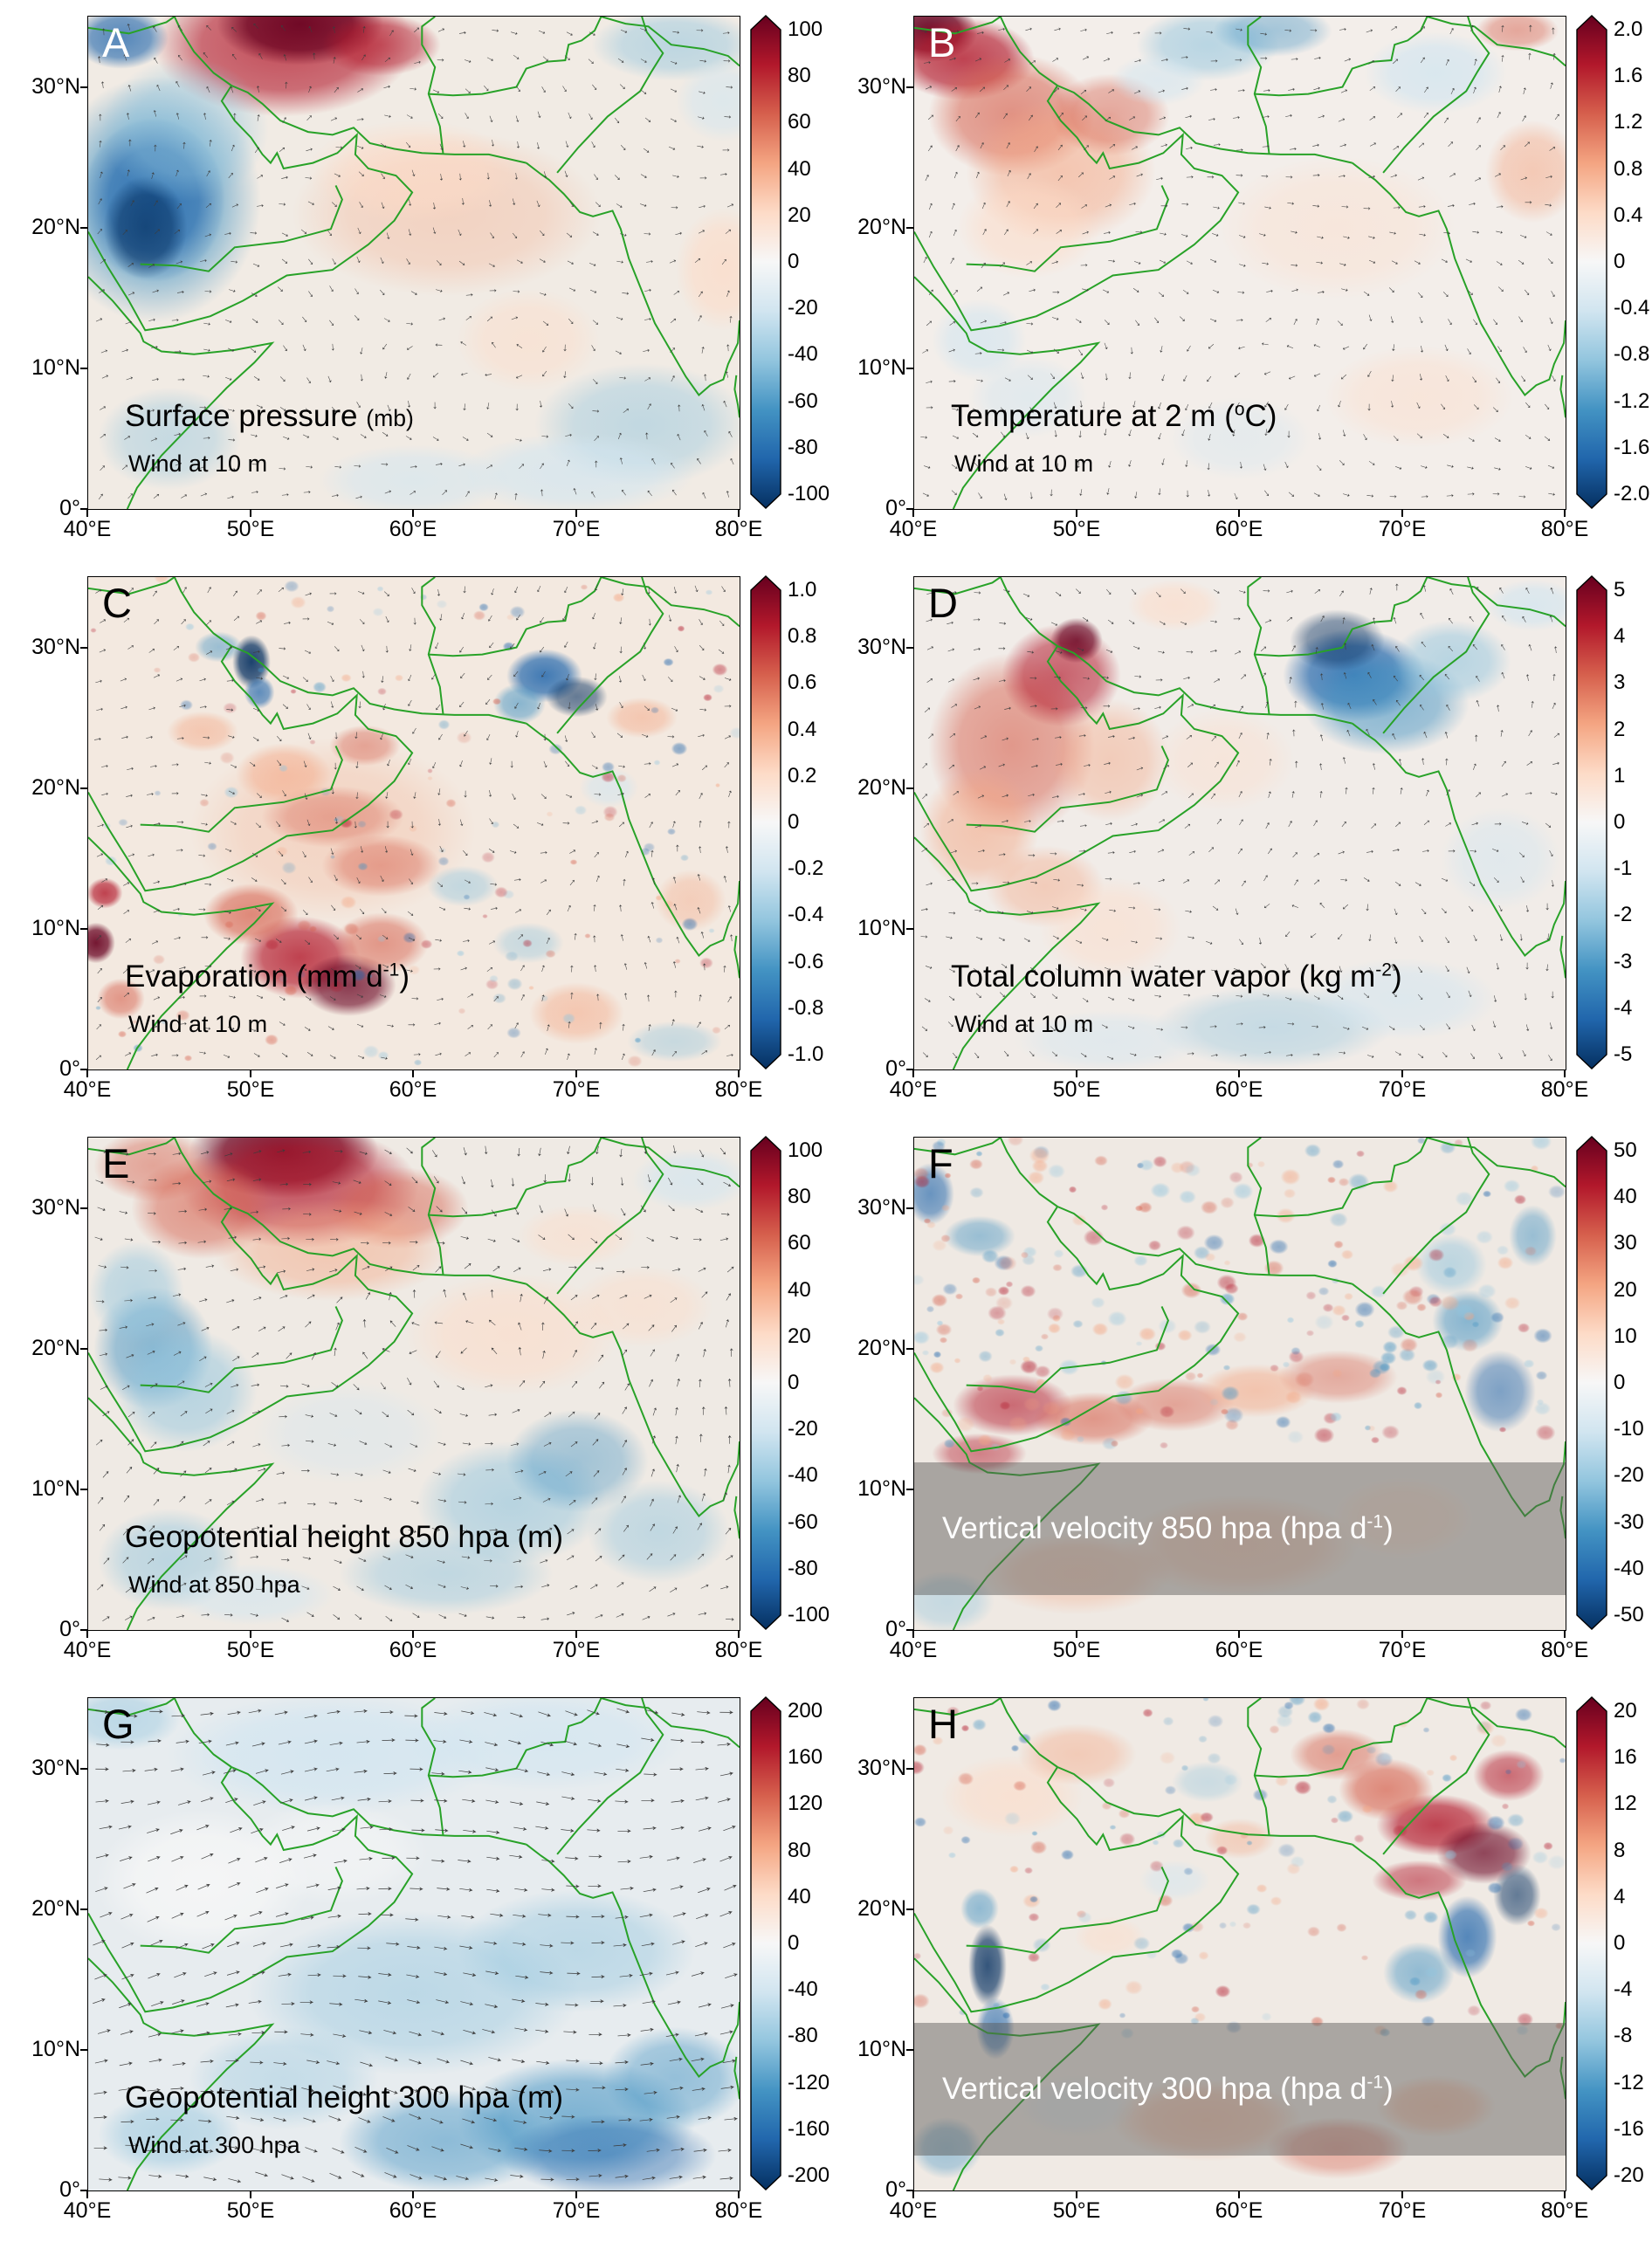  What do you see at coordinates (69, 2189) in the screenshot?
I see `y-axis-label: 0°` at bounding box center [69, 2189].